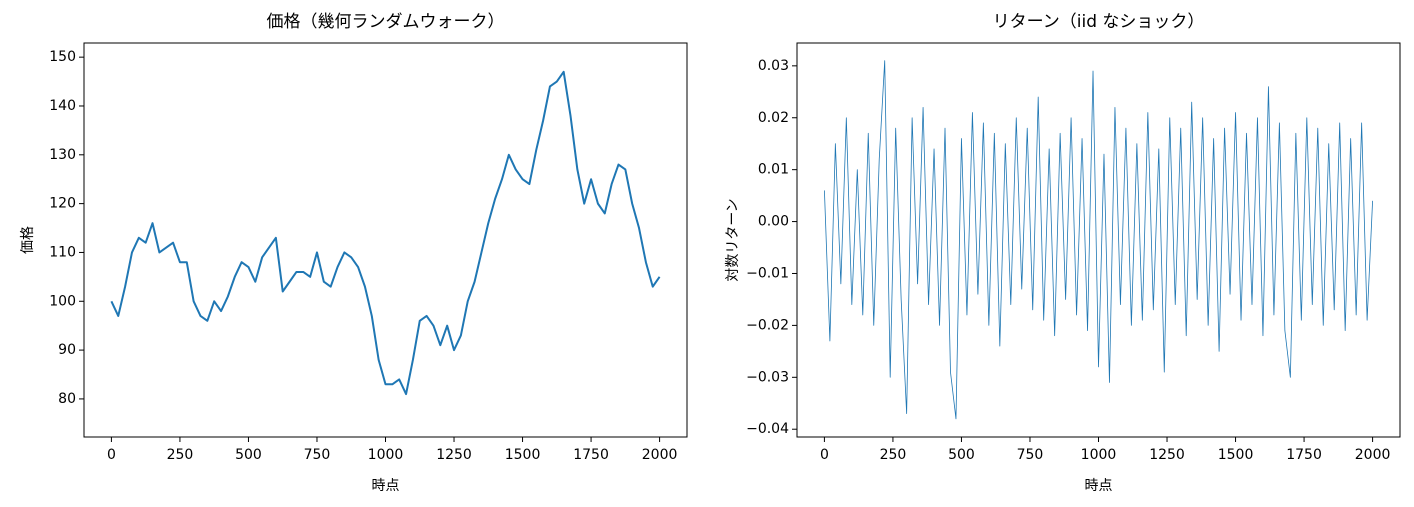  Describe the element at coordinates (67, 350) in the screenshot. I see `y-tick-label: 90` at that location.